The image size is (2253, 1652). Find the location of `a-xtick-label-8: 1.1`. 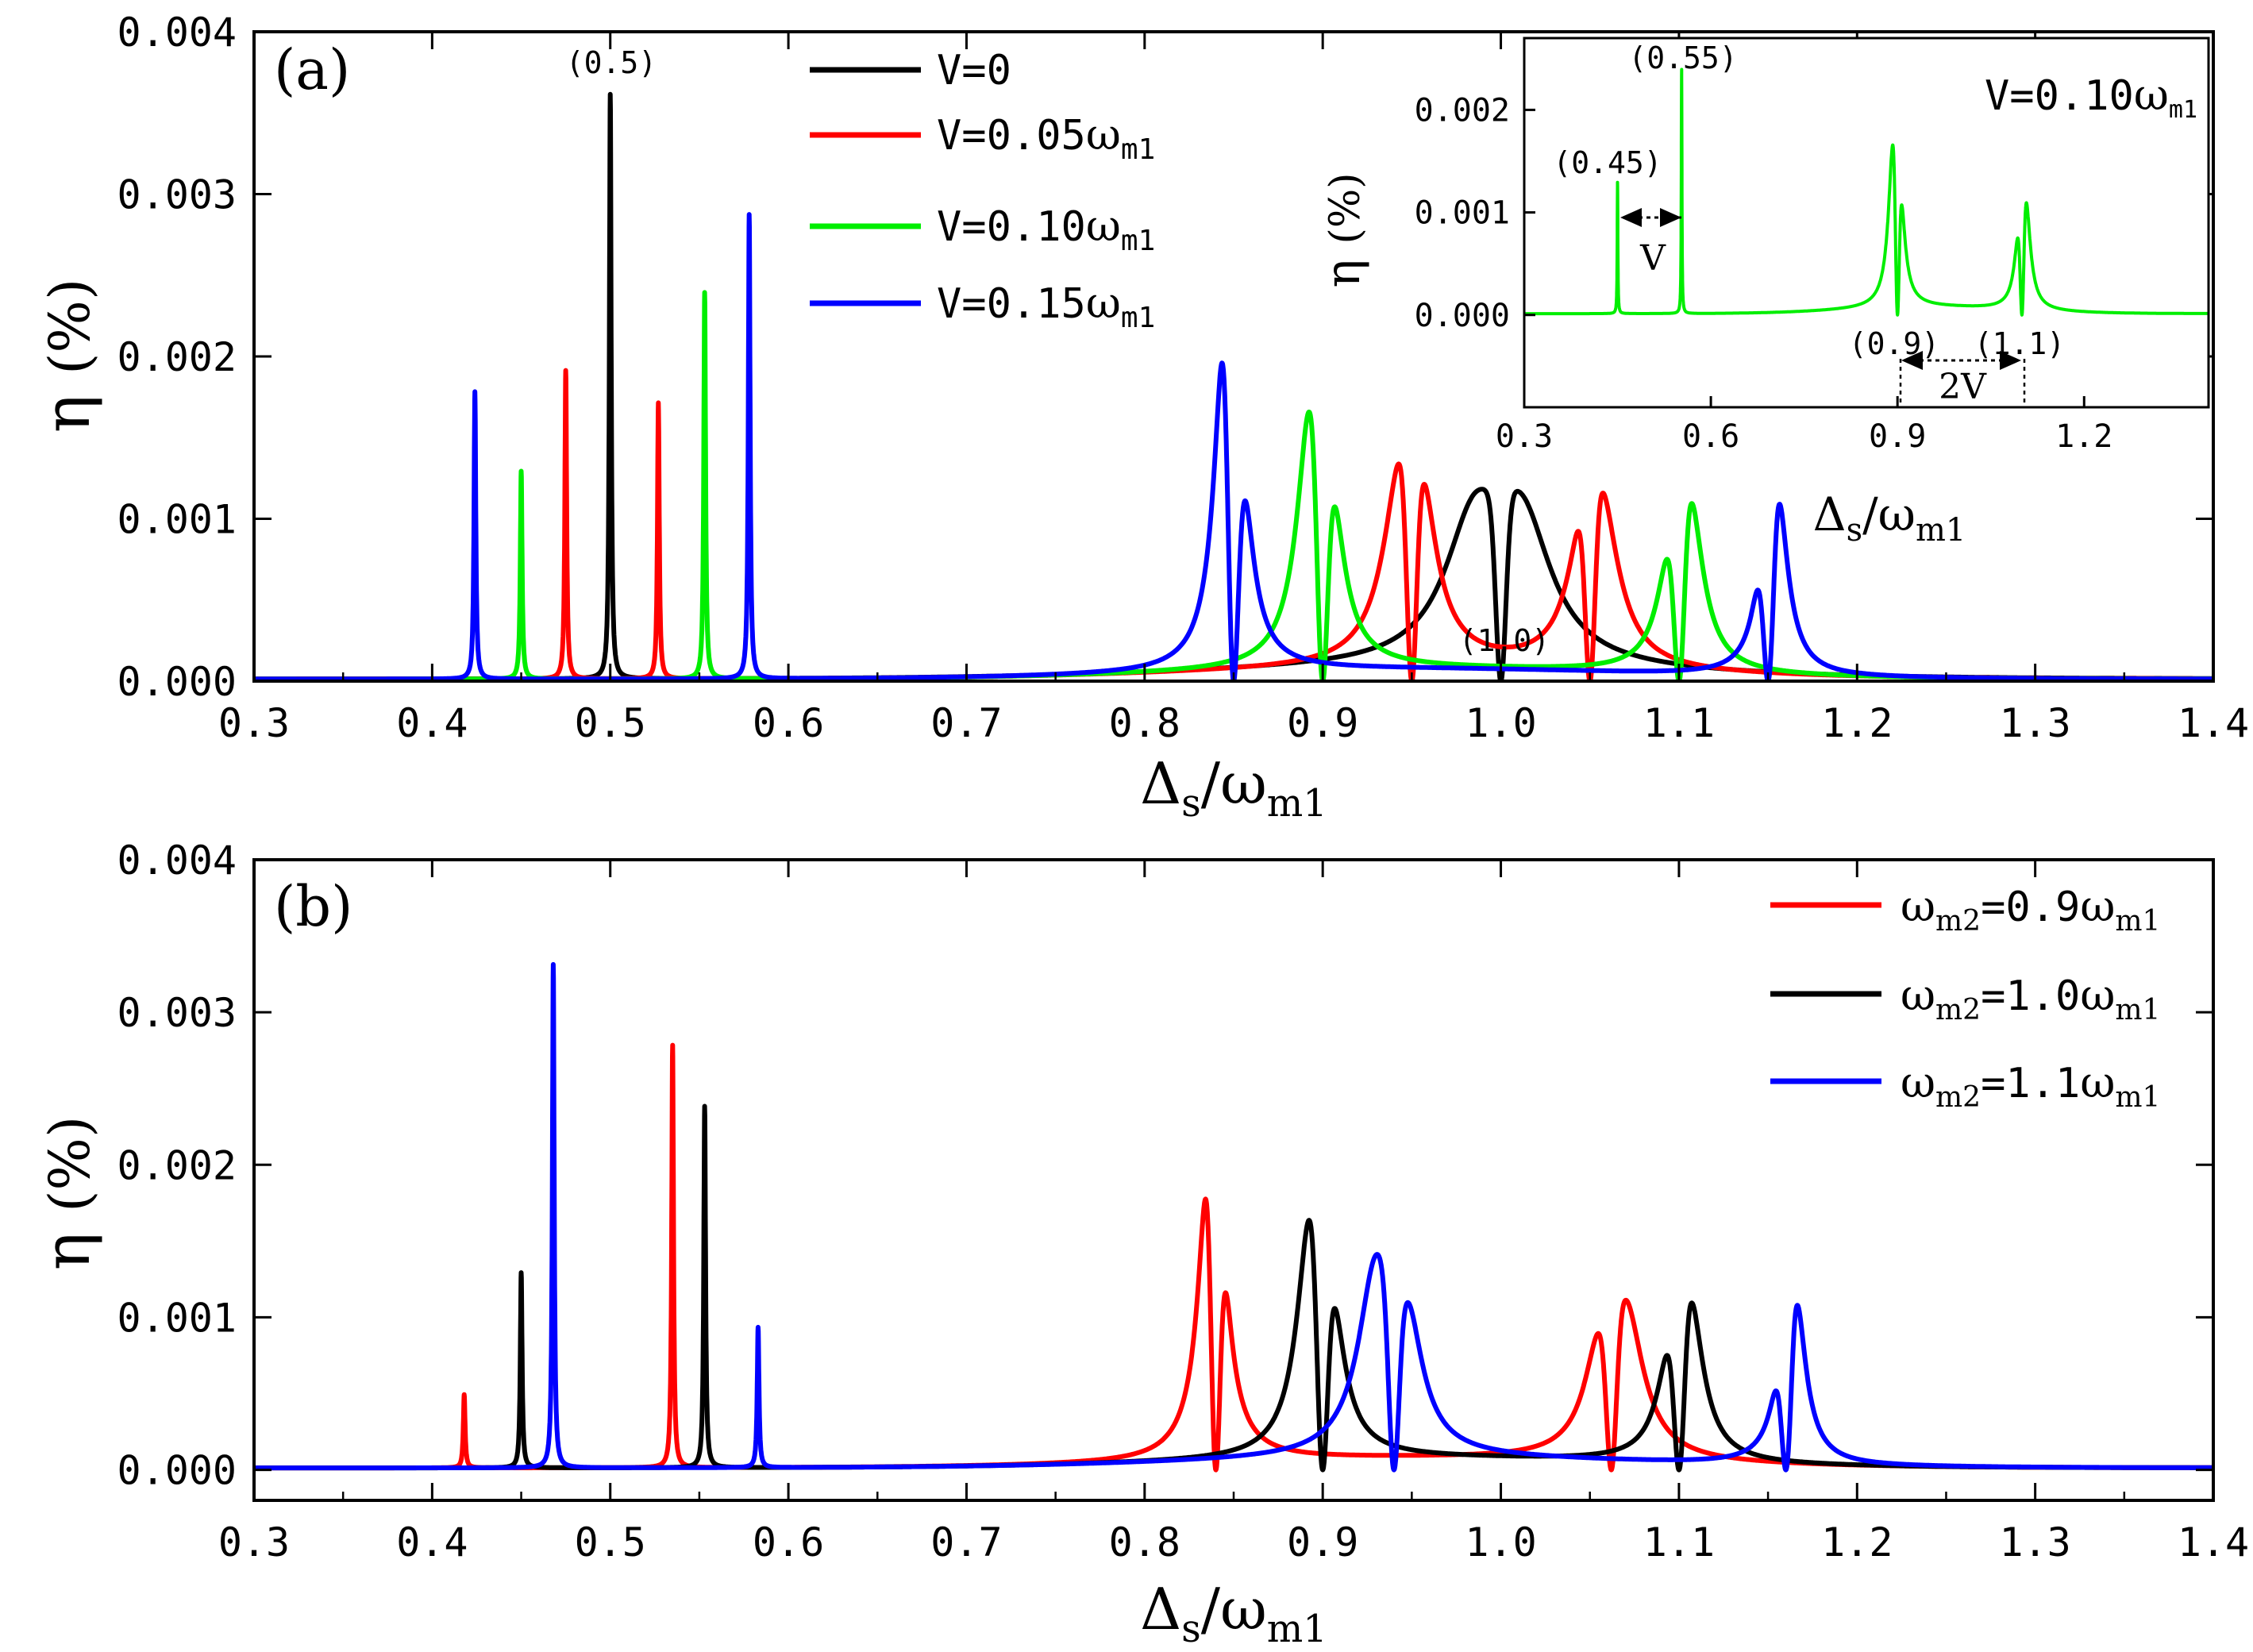

a-xtick-label-8: 1.1 is located at coordinates (1679, 723).